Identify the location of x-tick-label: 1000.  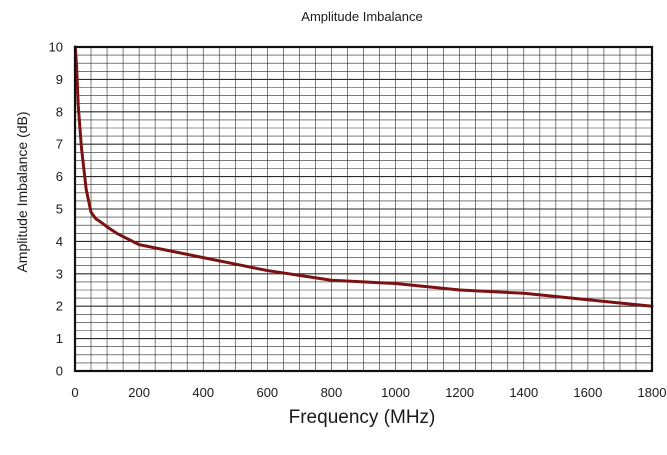
(395, 392).